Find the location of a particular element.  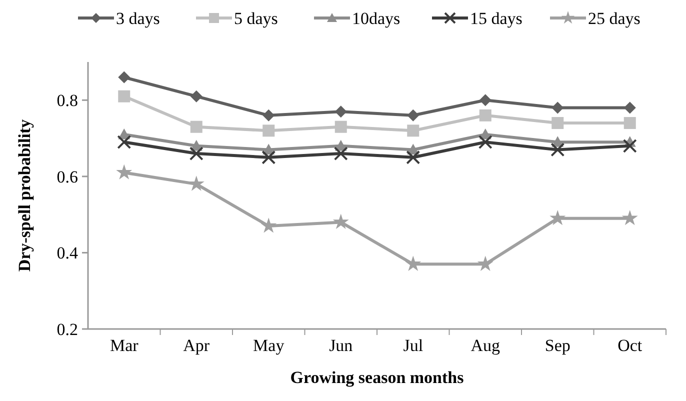

legend-label: 3 days is located at coordinates (138, 18).